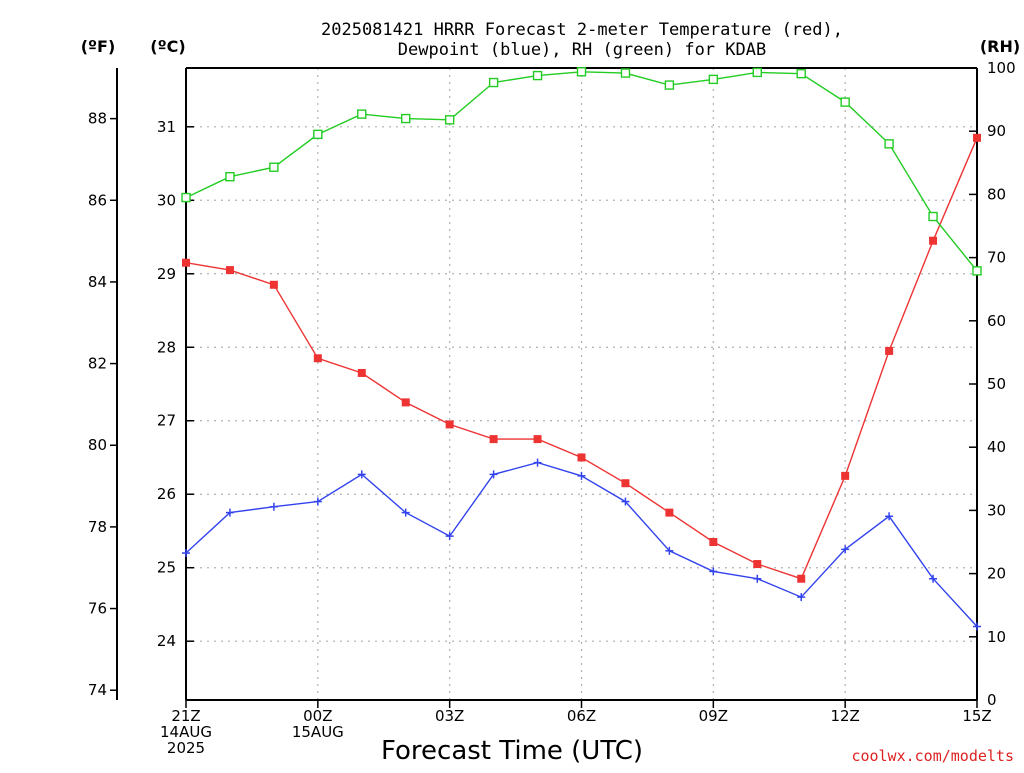  Describe the element at coordinates (317, 716) in the screenshot. I see `x-tick-label: 00Z` at that location.